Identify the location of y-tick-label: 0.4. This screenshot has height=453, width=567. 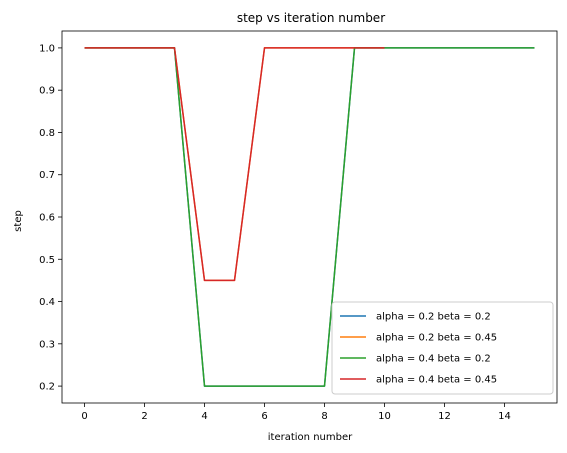
(47, 302).